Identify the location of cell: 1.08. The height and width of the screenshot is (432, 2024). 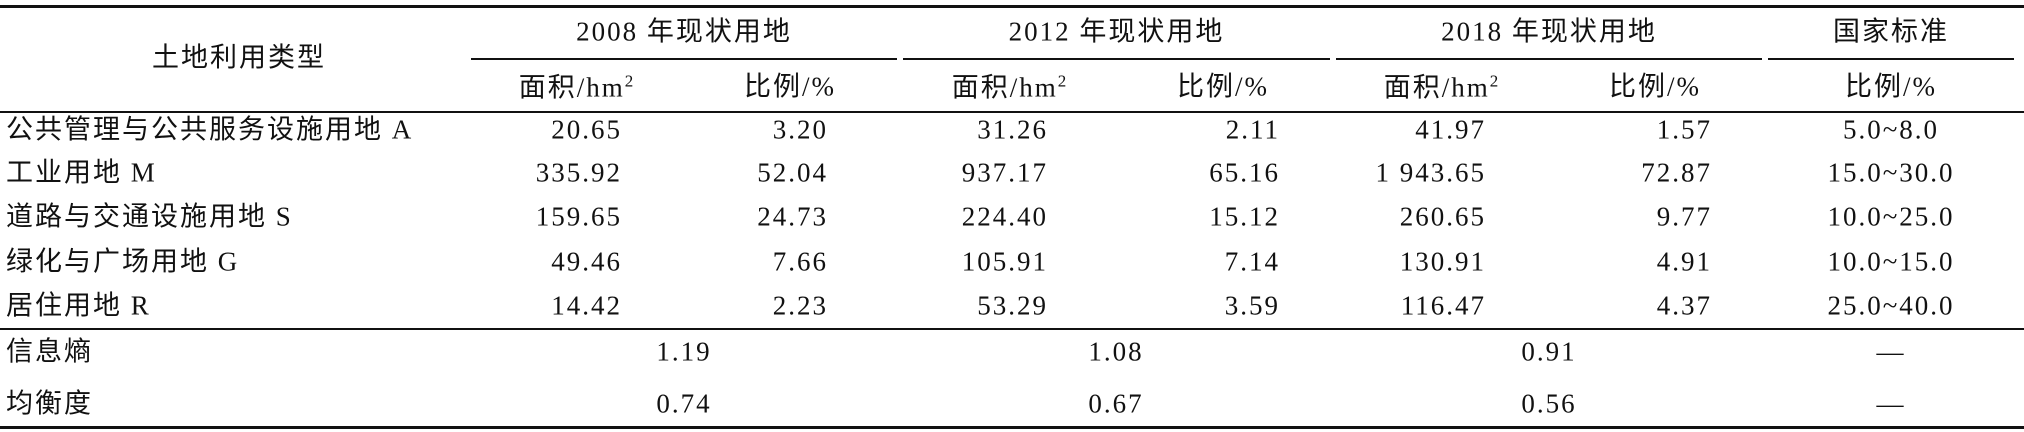
(1116, 351).